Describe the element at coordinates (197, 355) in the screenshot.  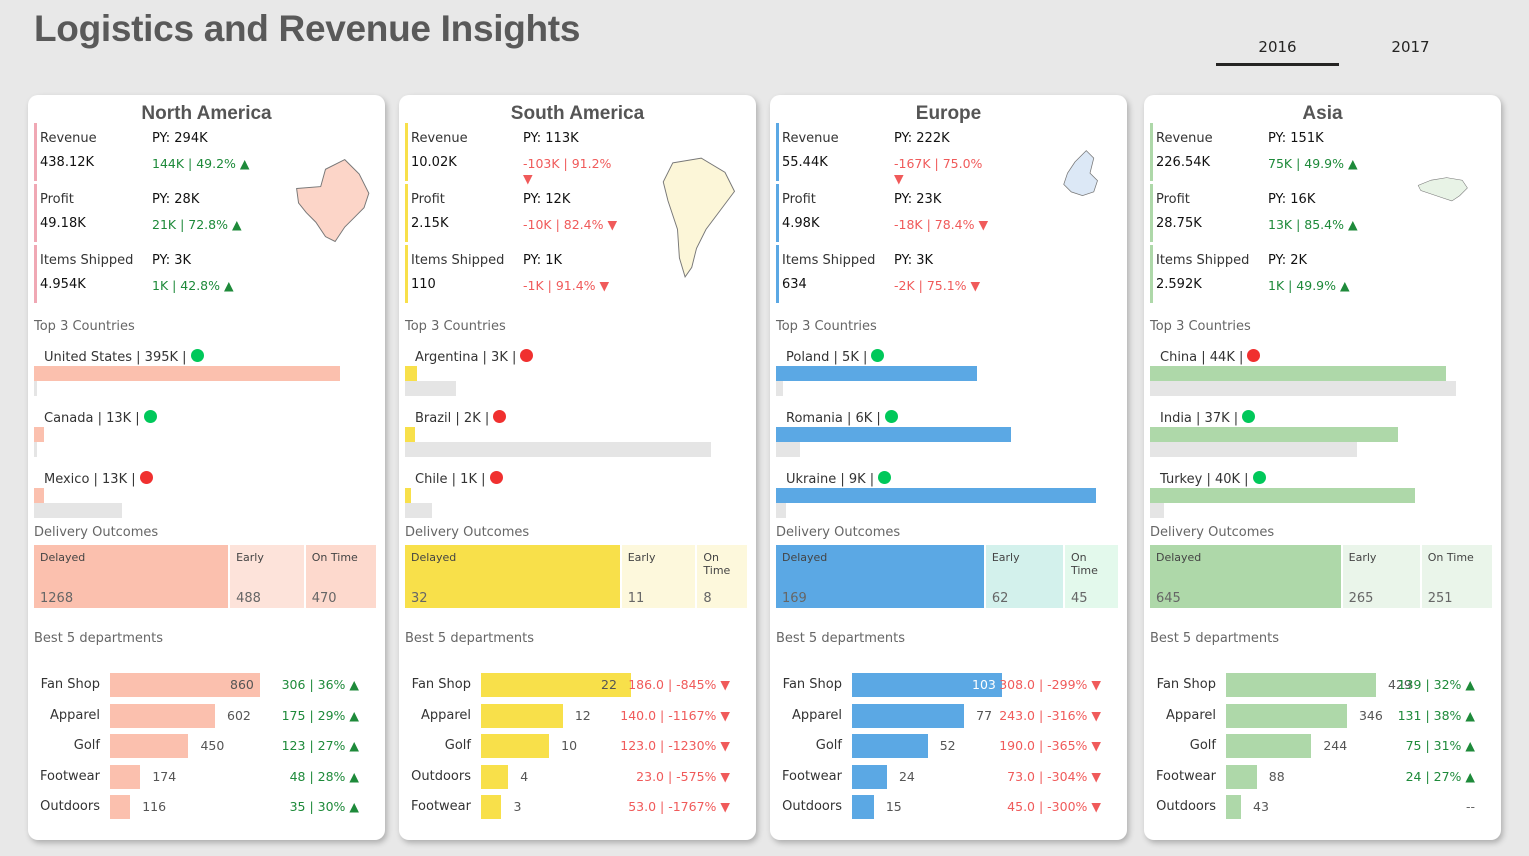
I see `status-dot-icon` at that location.